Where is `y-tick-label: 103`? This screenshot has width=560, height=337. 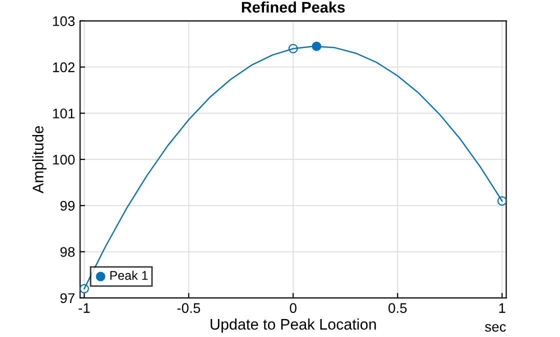 y-tick-label: 103 is located at coordinates (64, 21).